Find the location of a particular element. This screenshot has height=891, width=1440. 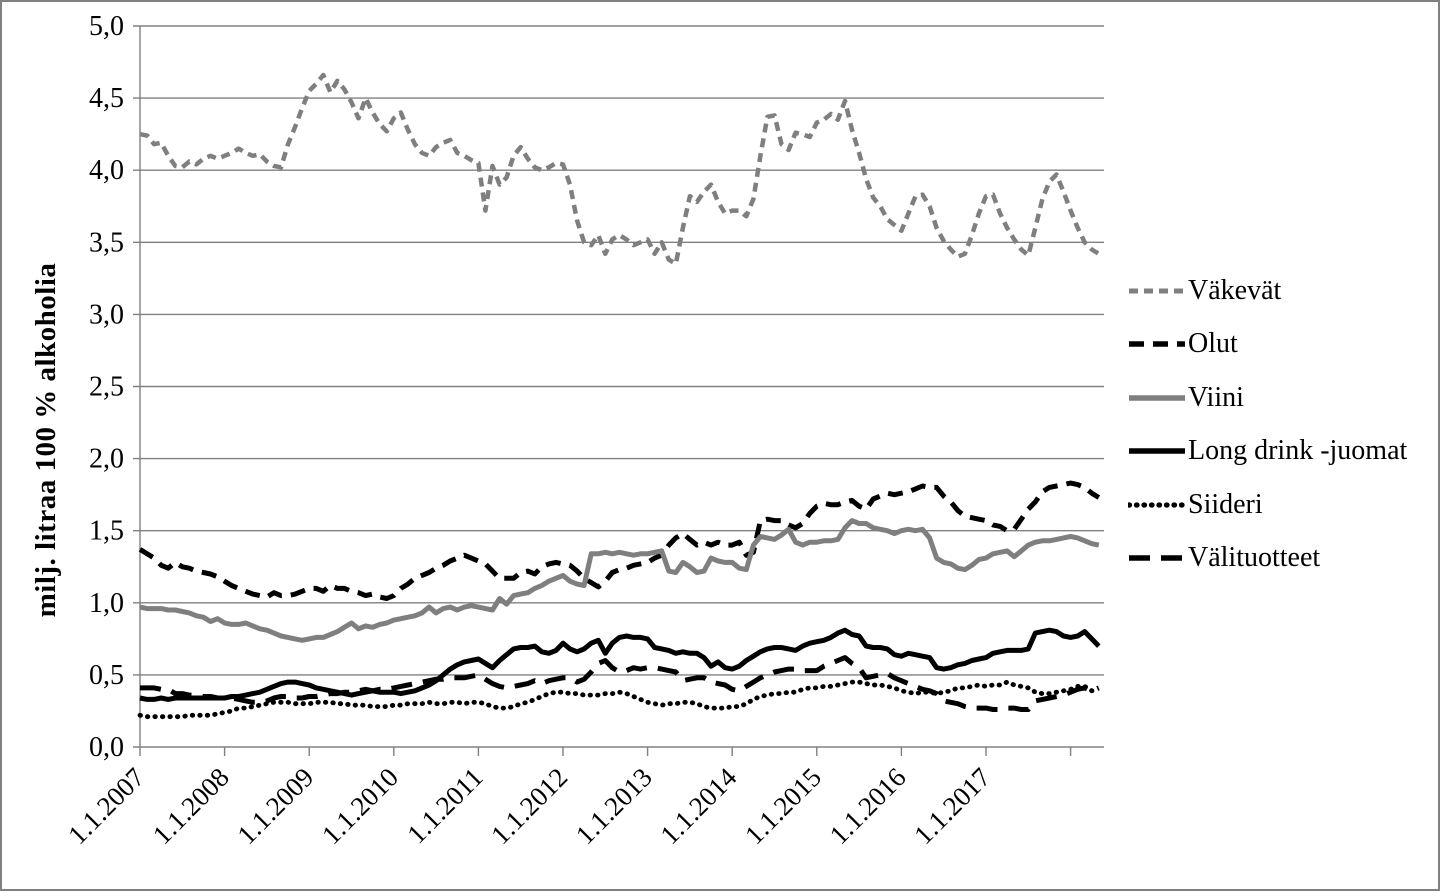

y-tick-label: 2,5 is located at coordinates (106, 387).